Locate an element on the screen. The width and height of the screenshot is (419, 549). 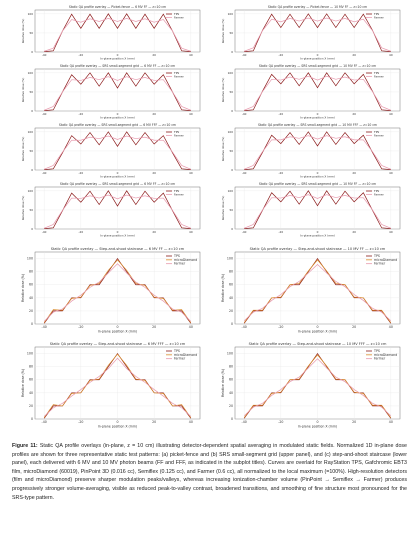
y-tick-label: 60 is located at coordinates (231, 380).